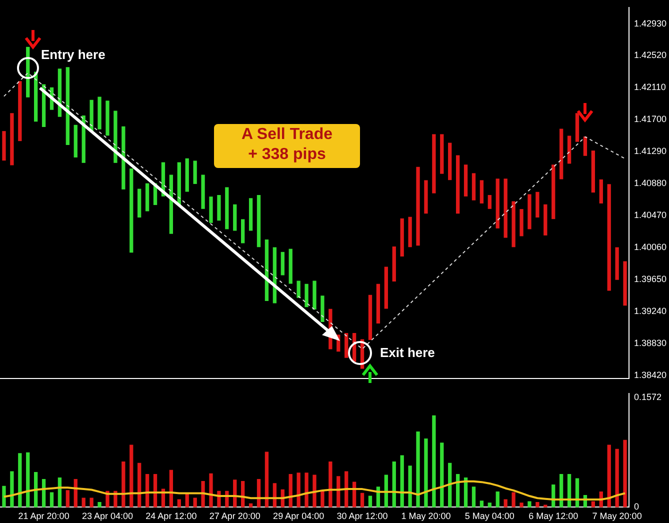  Describe the element at coordinates (171, 516) in the screenshot. I see `x-tick-label: 24 Apr 12:00` at that location.